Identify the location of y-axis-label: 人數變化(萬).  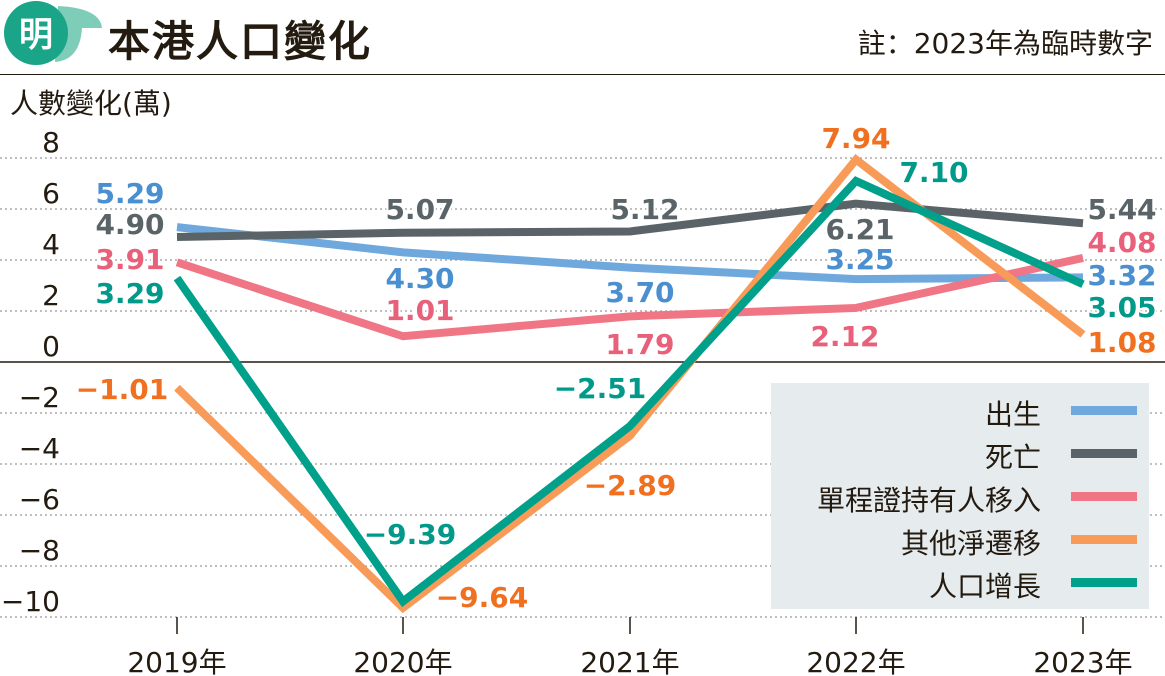
(91, 103).